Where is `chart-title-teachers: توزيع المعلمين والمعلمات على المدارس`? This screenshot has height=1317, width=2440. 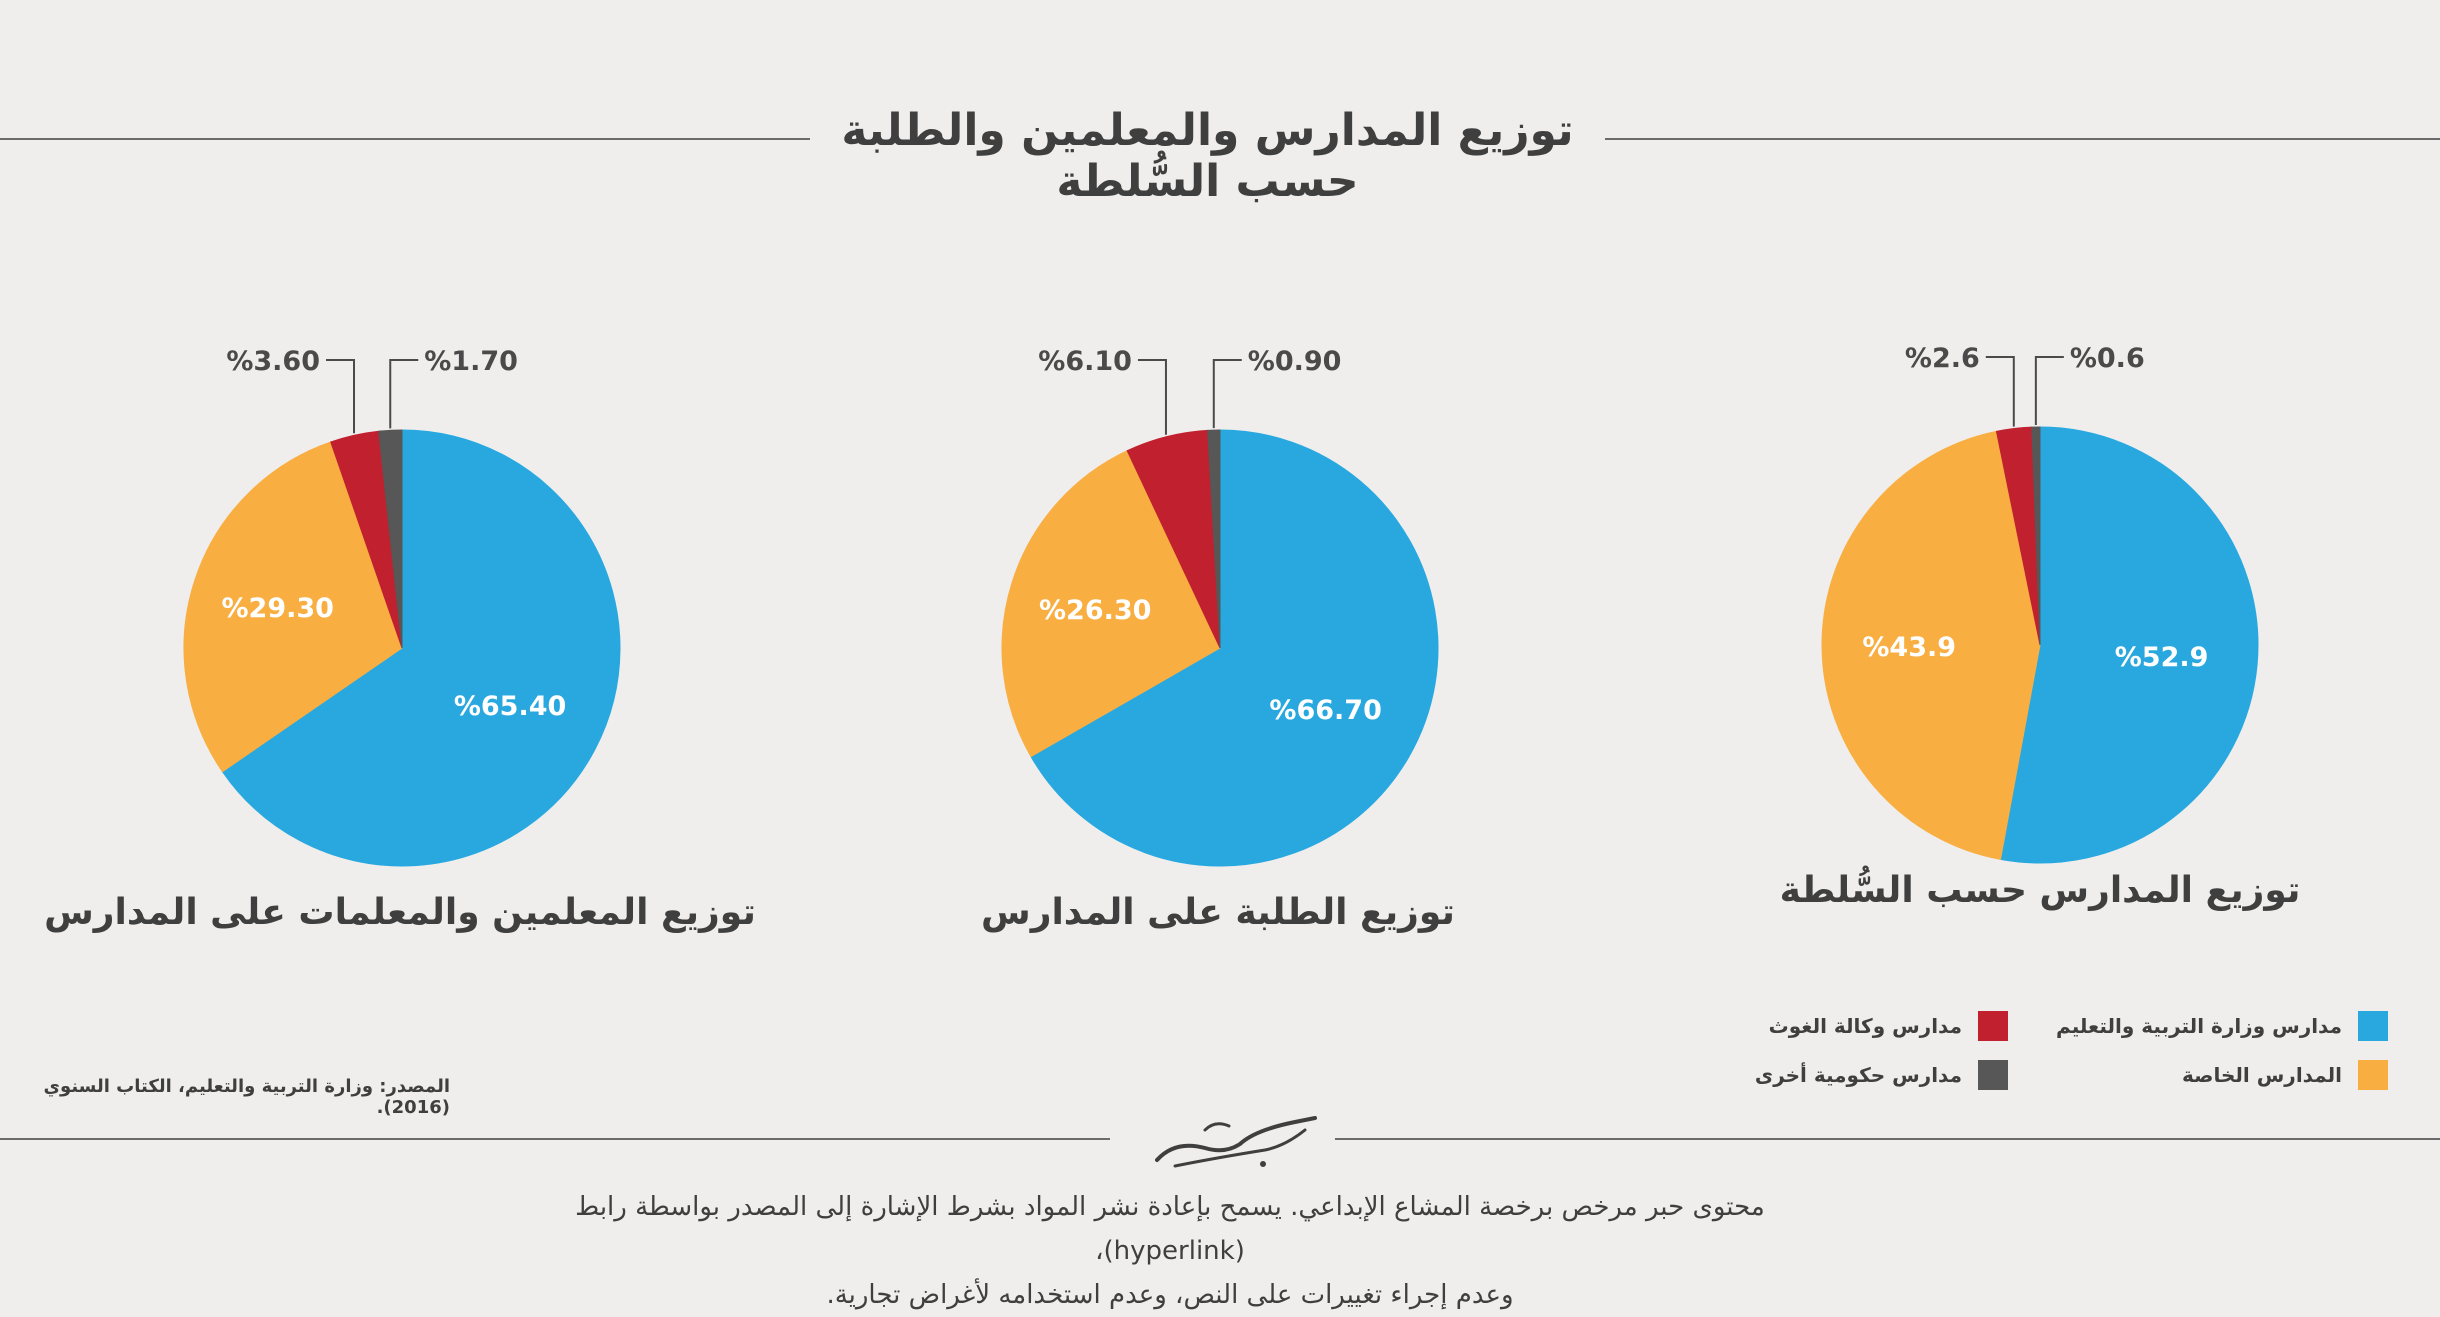 chart-title-teachers: توزيع المعلمين والمعلمات على المدارس is located at coordinates (400, 912).